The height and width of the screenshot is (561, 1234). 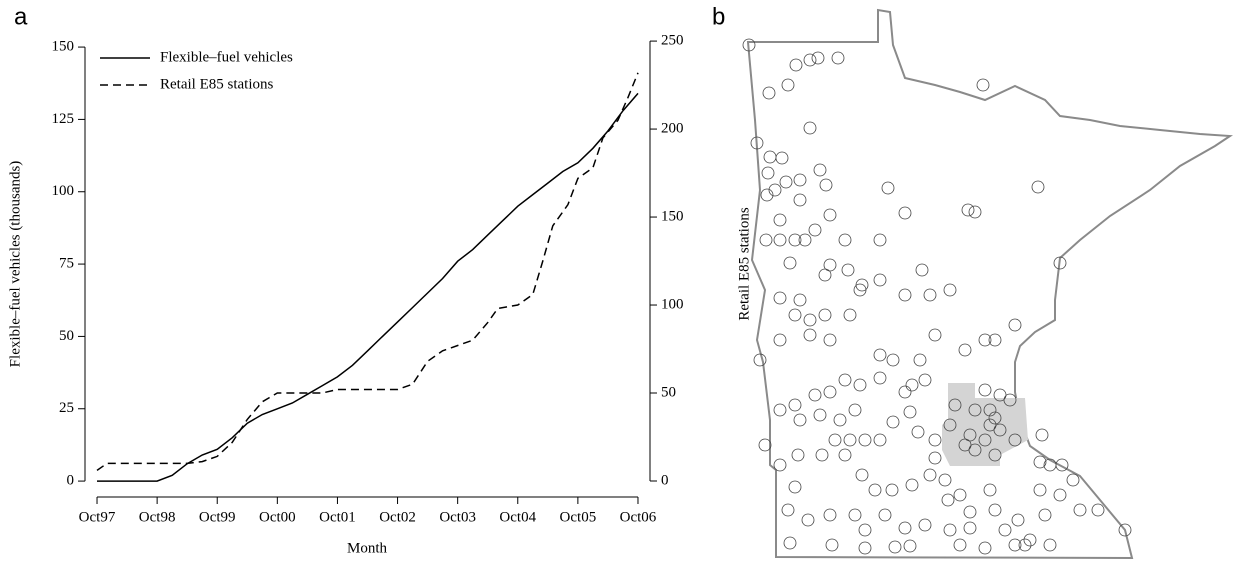 I want to click on y2-tick-label: 0, so click(x=665, y=480).